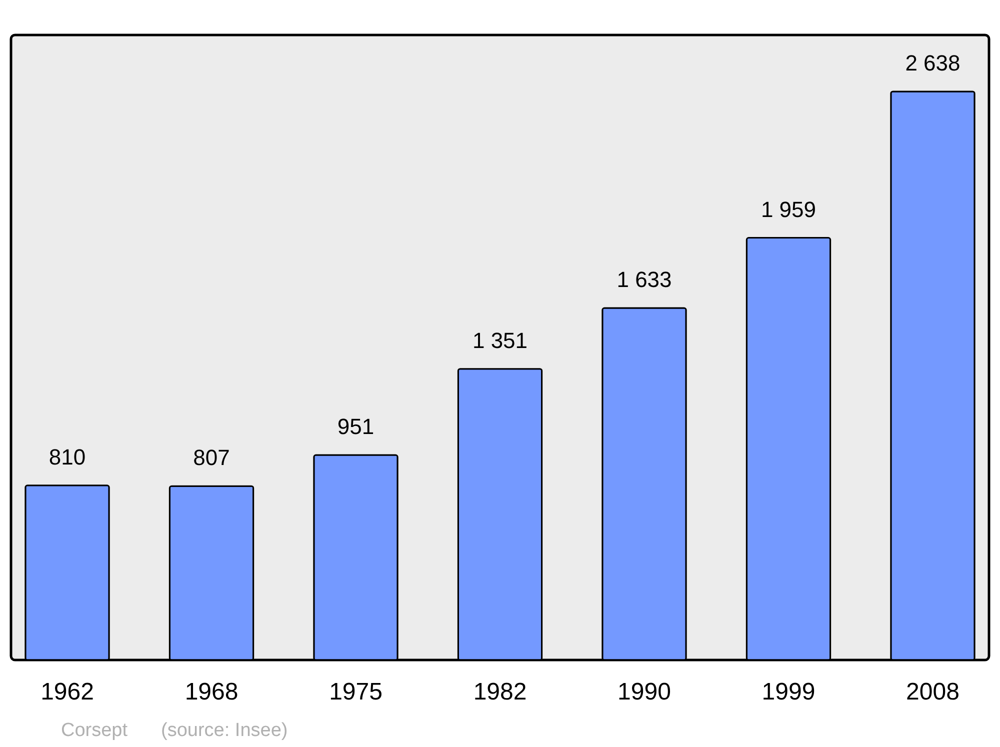 This screenshot has height=747, width=1000. What do you see at coordinates (67, 457) in the screenshot?
I see `data-label: 810` at bounding box center [67, 457].